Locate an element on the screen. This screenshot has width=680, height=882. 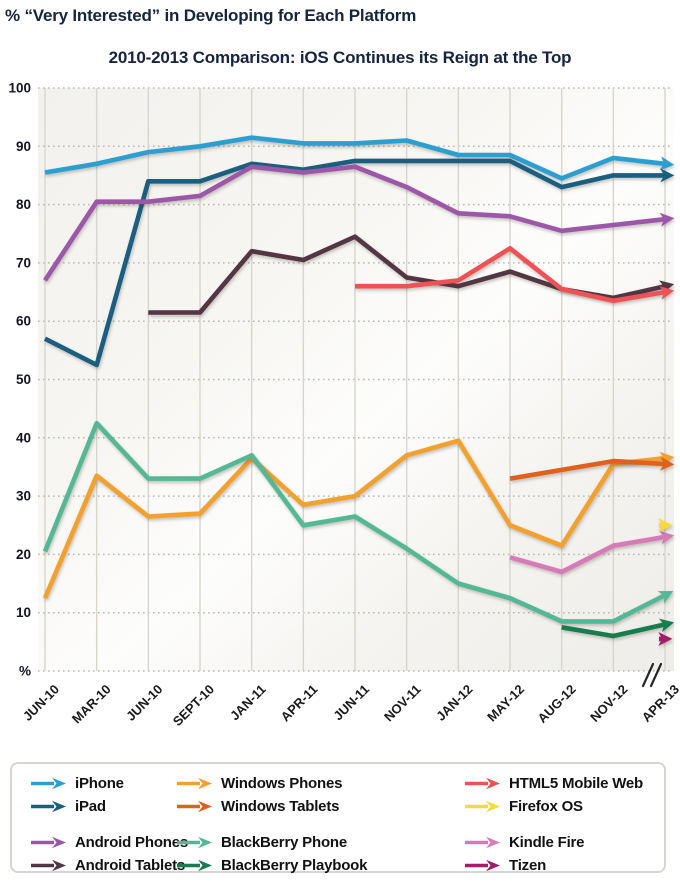
x-axis-label: NOV-11 is located at coordinates (402, 703).